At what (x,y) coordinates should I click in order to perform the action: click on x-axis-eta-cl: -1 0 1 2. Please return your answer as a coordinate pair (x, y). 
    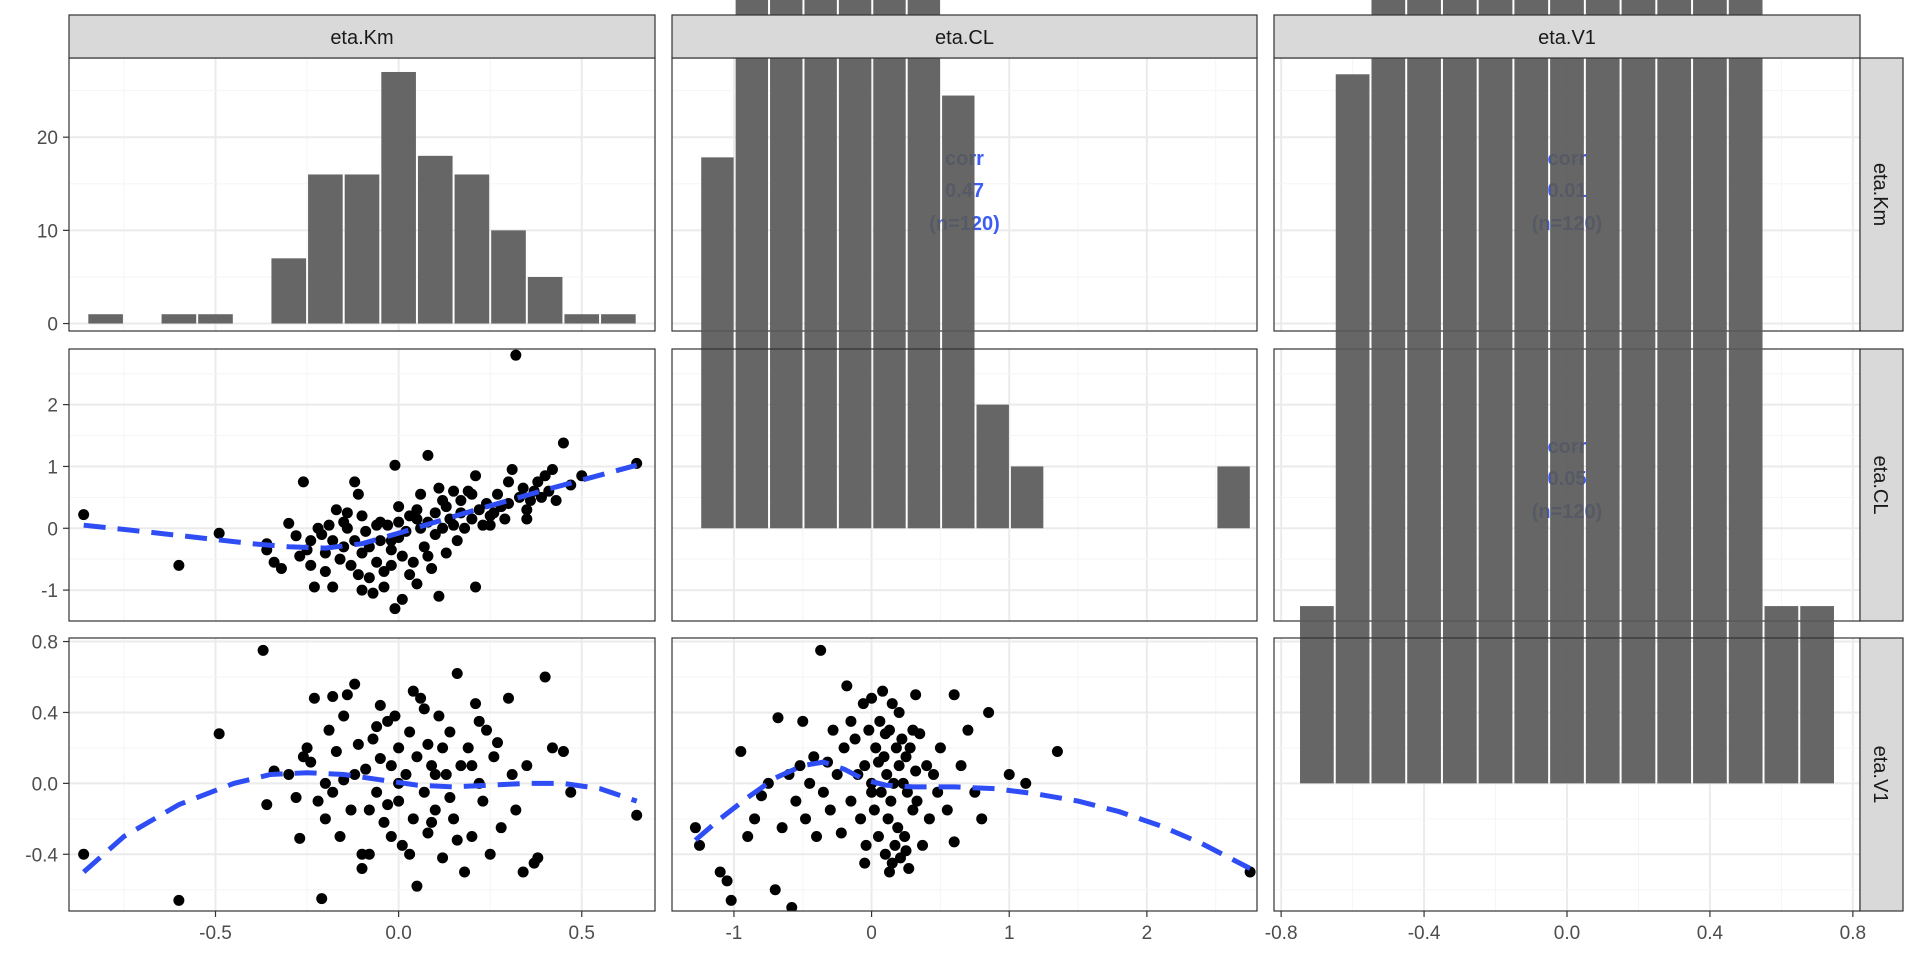
    Looking at the image, I should click on (938, 927).